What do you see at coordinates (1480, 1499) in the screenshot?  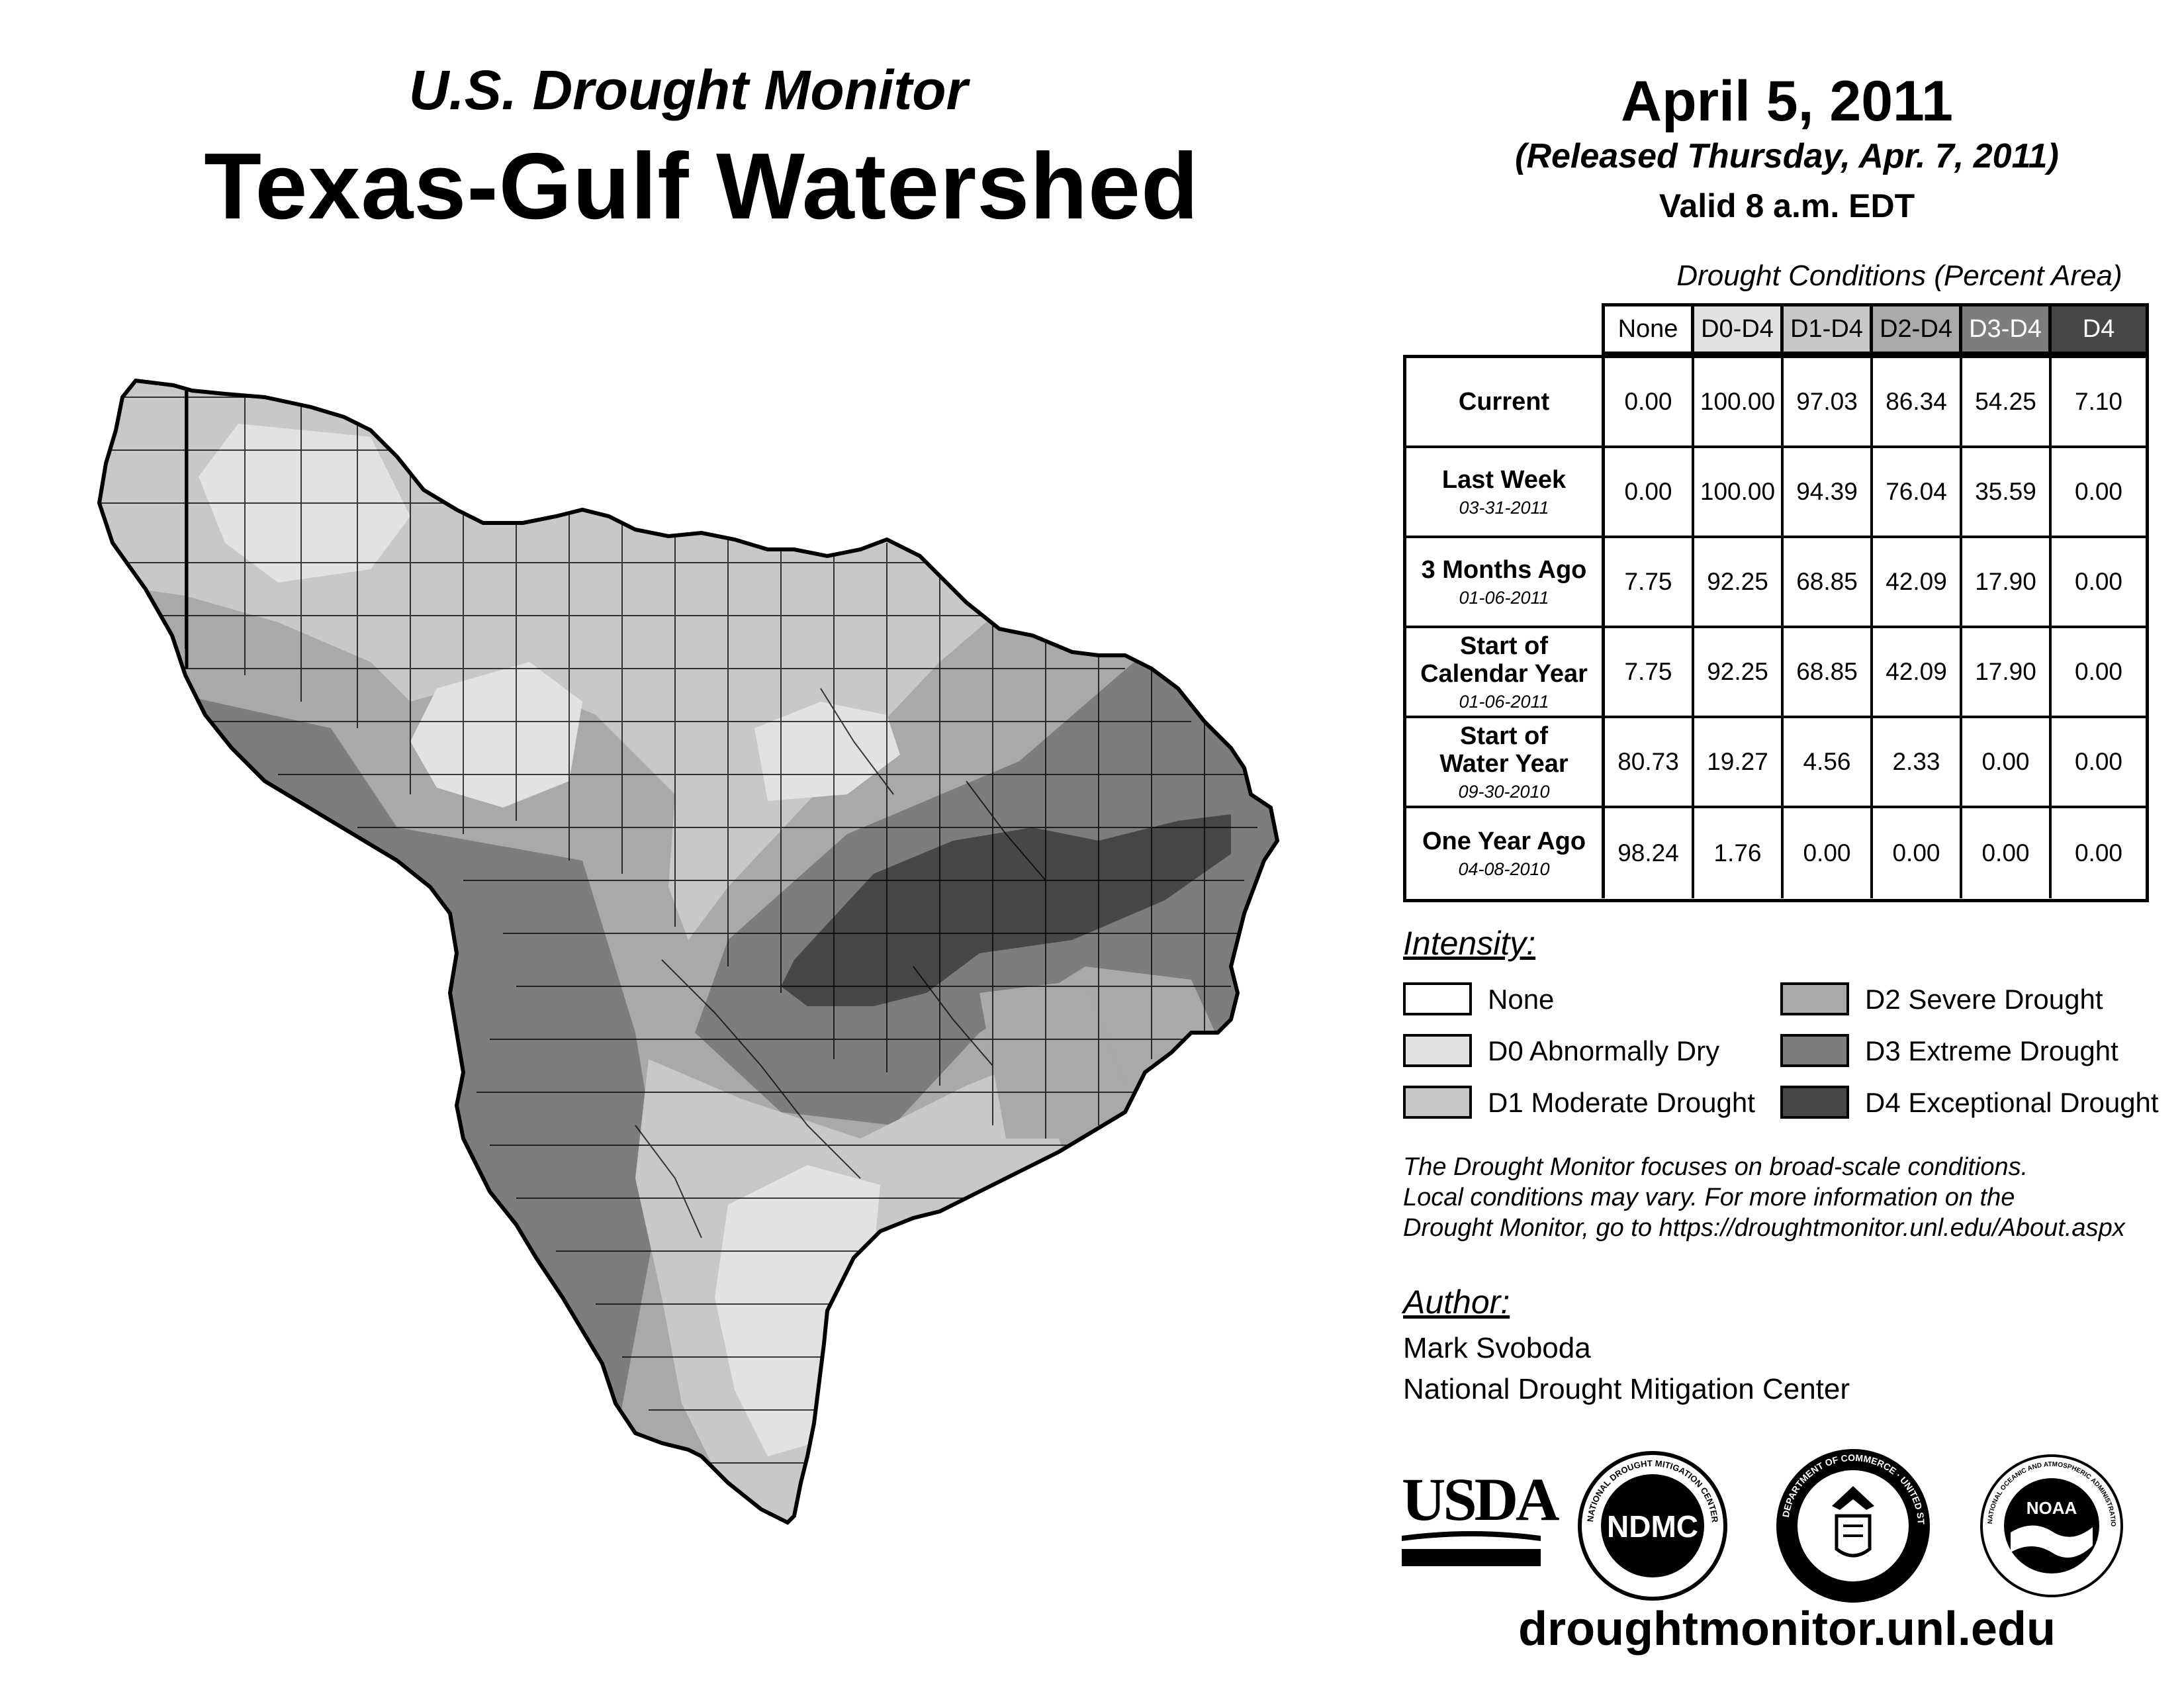 I see `usda-logo-text: USDA` at bounding box center [1480, 1499].